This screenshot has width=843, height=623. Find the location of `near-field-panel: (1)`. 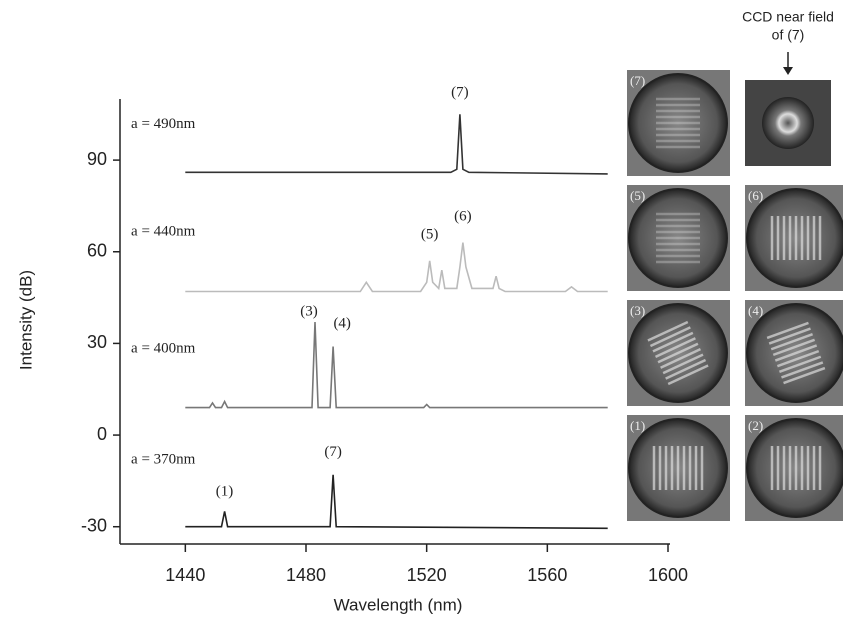

near-field-panel: (1) is located at coordinates (678, 468).